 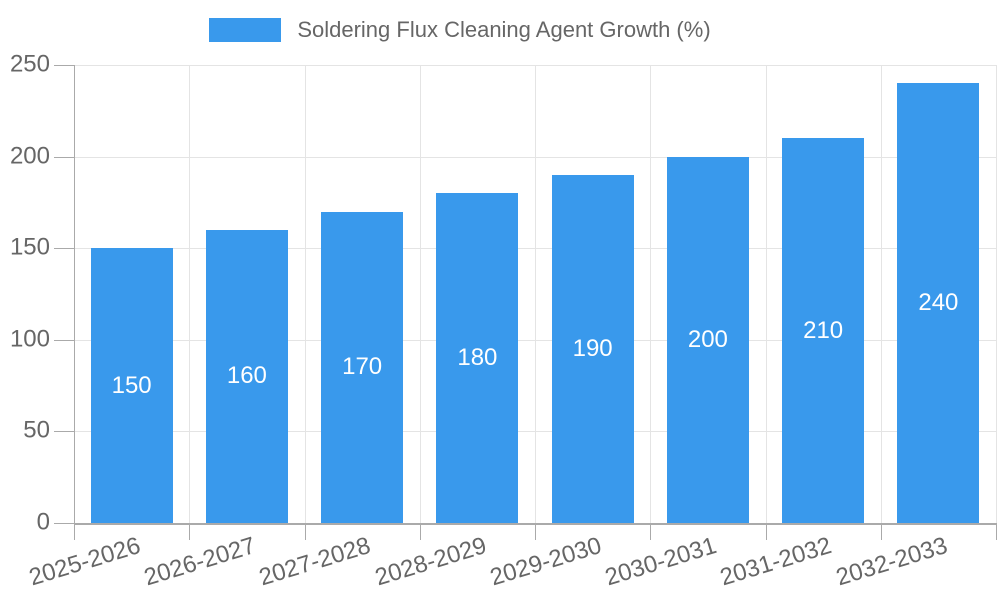 I want to click on bar: 200, so click(x=707, y=339).